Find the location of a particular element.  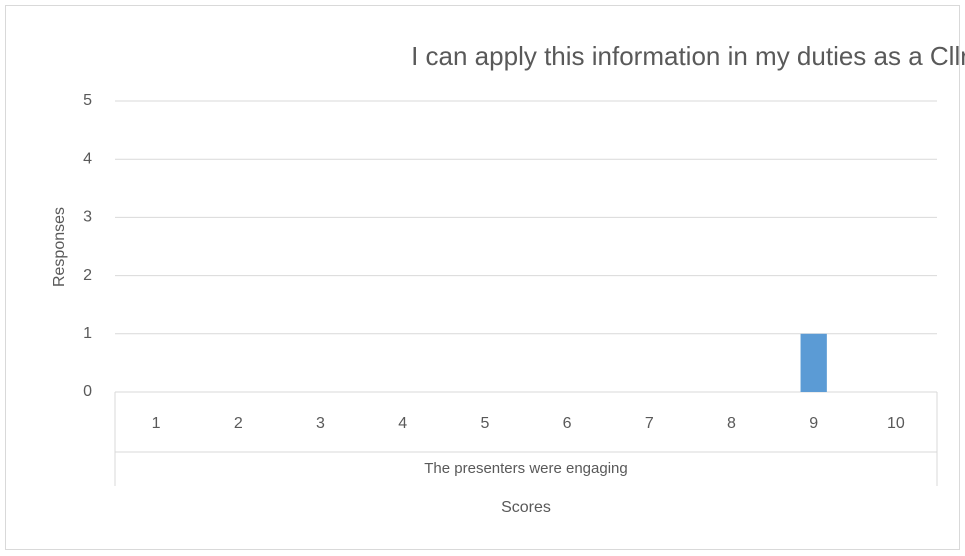

x-tick-label: 3 is located at coordinates (320, 423).